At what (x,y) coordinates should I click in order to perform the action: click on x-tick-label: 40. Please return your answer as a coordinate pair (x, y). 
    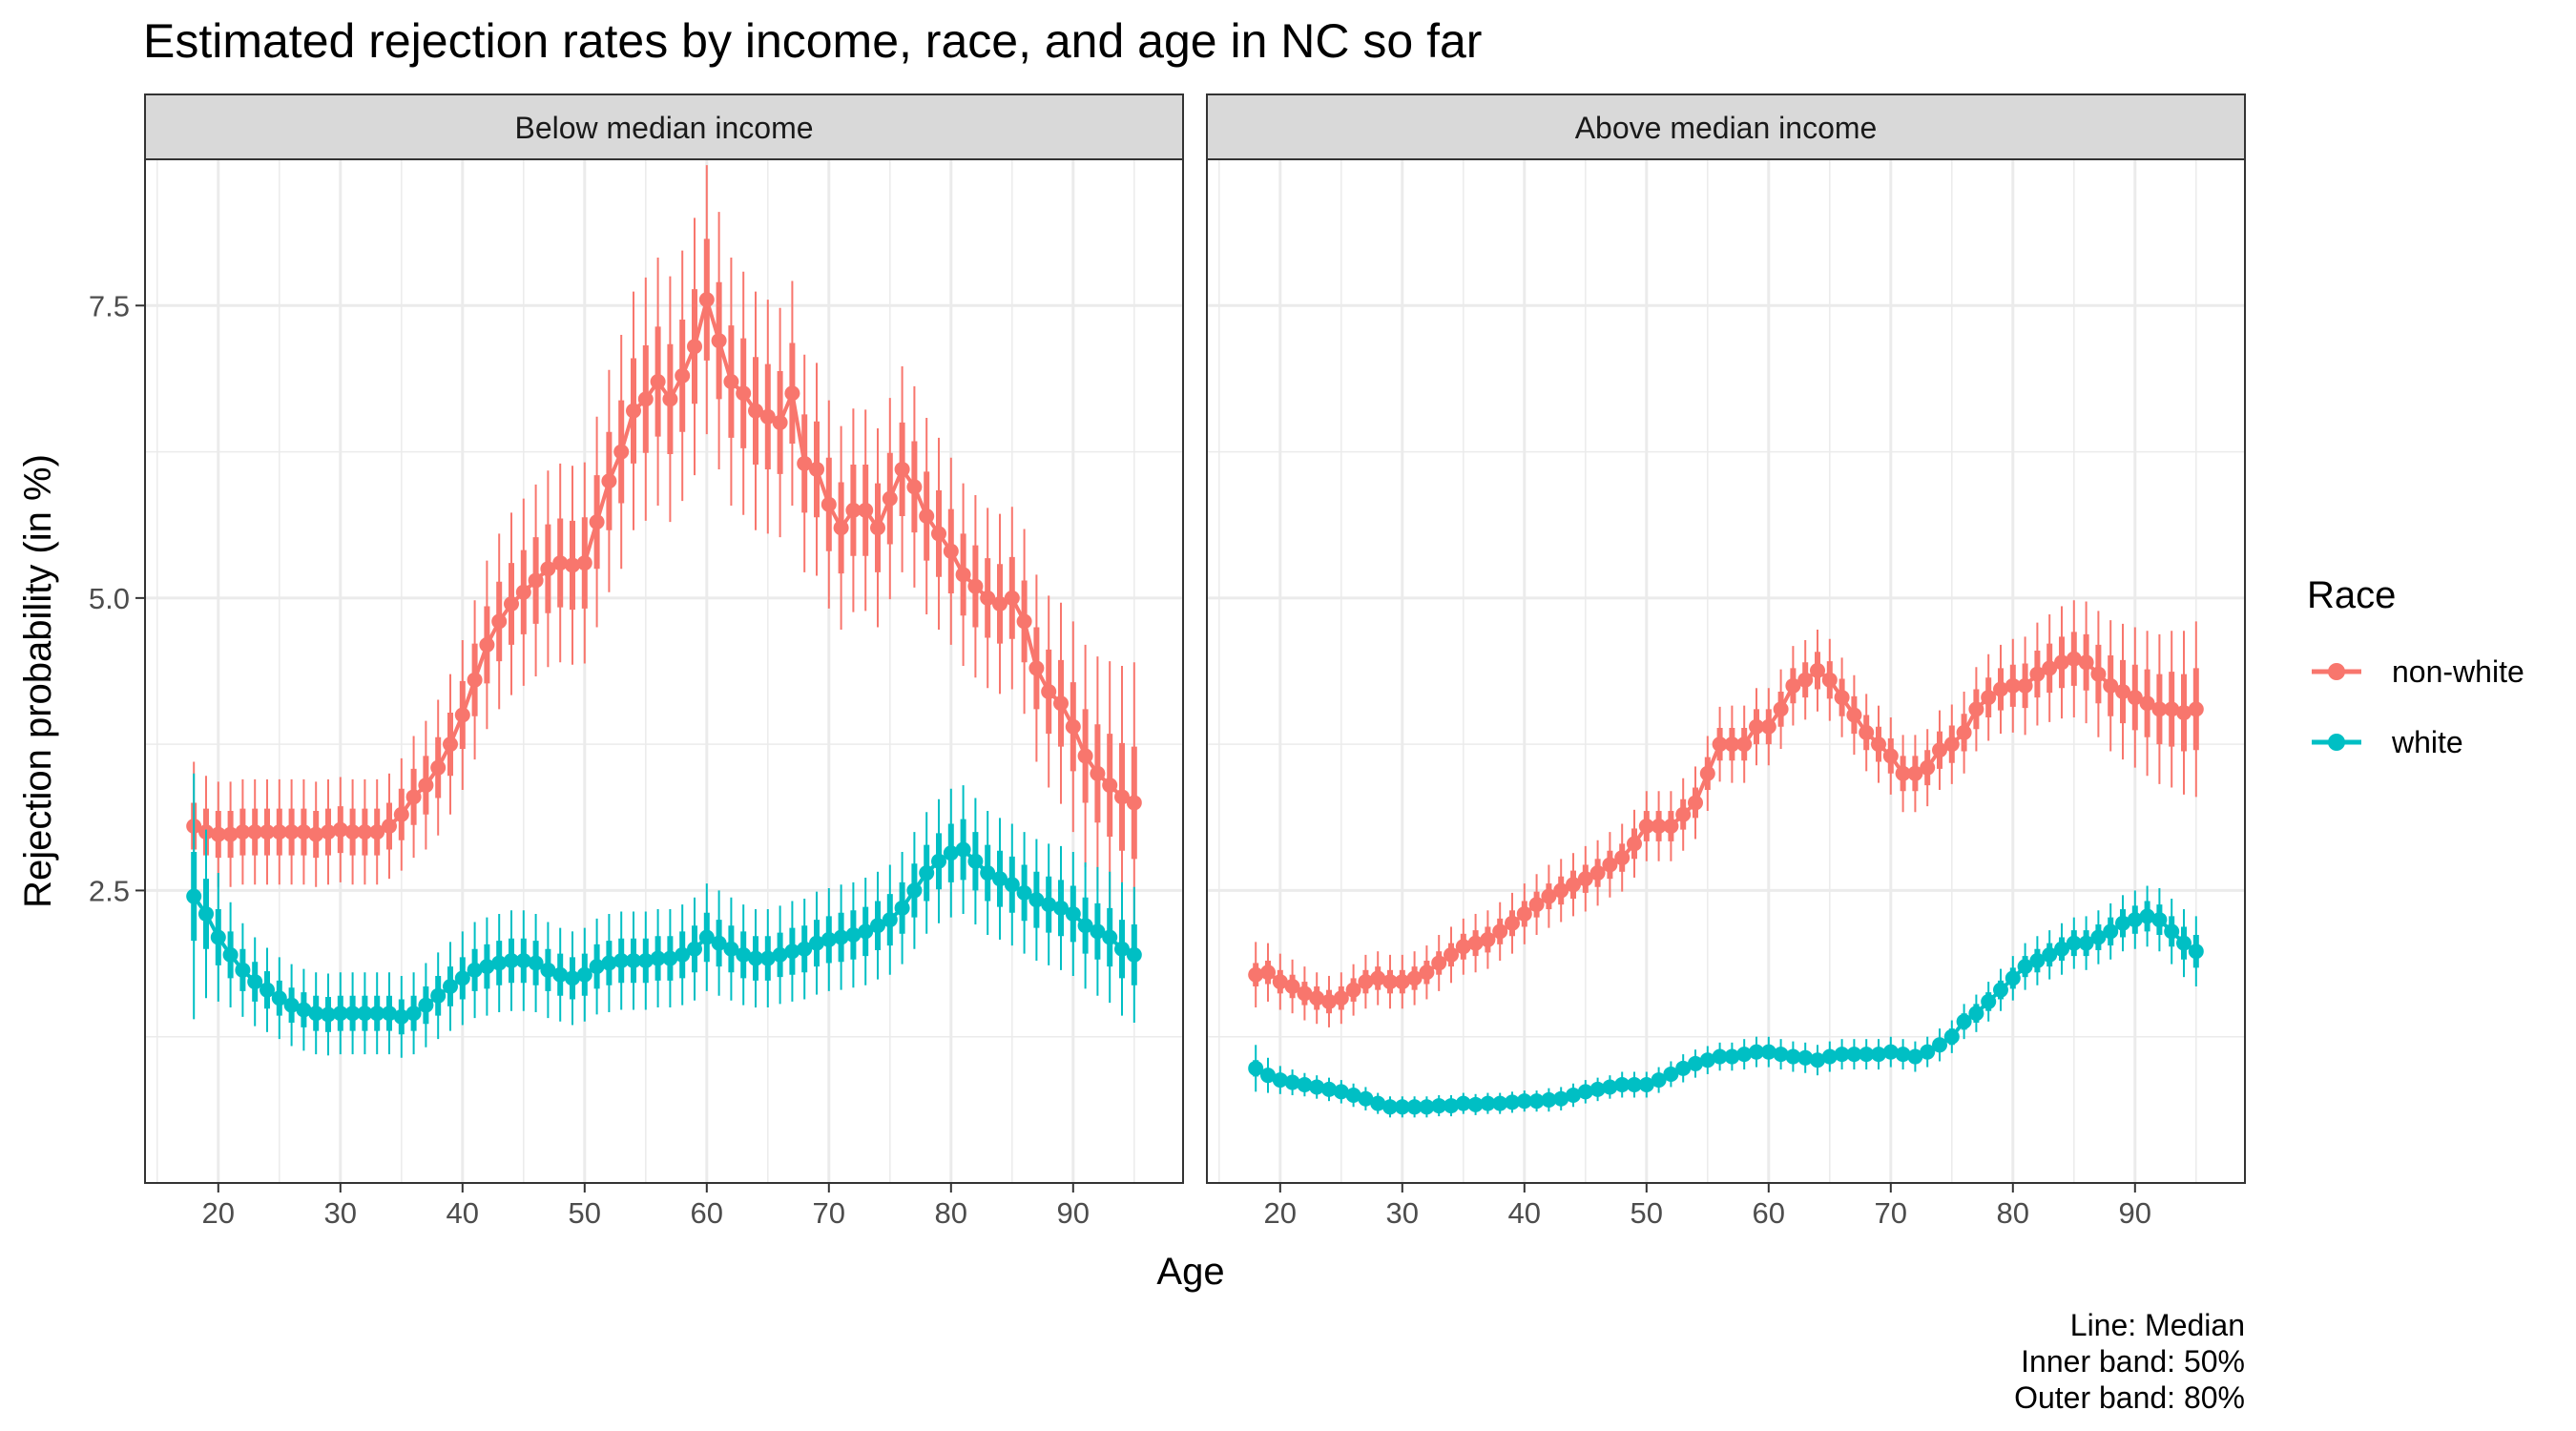
    Looking at the image, I should click on (463, 1213).